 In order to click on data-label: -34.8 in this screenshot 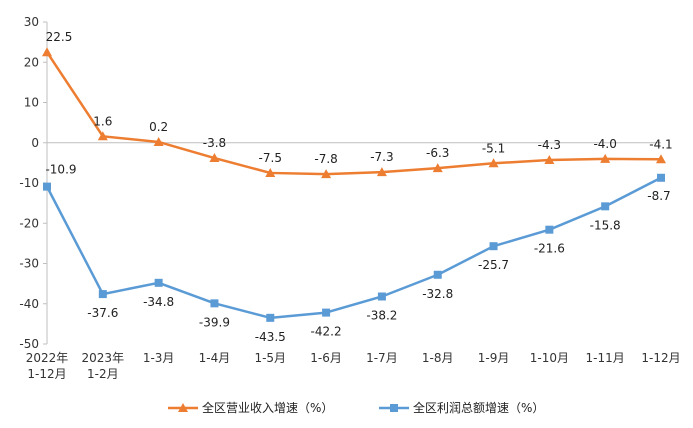, I will do `click(158, 302)`.